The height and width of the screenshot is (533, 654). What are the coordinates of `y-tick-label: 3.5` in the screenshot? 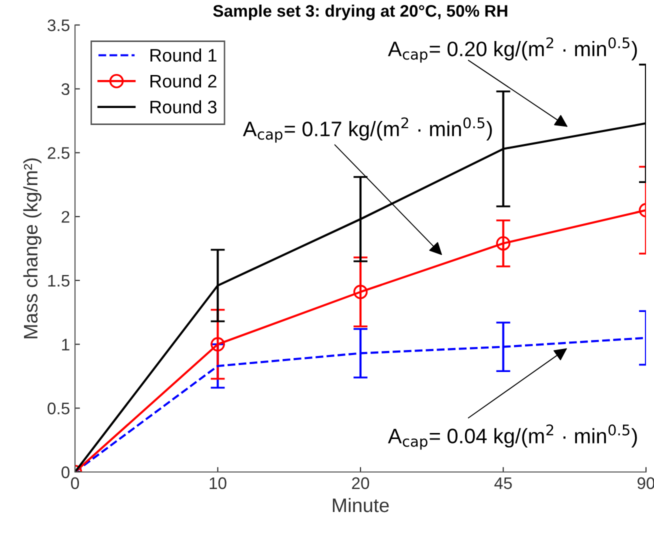 It's located at (59, 25).